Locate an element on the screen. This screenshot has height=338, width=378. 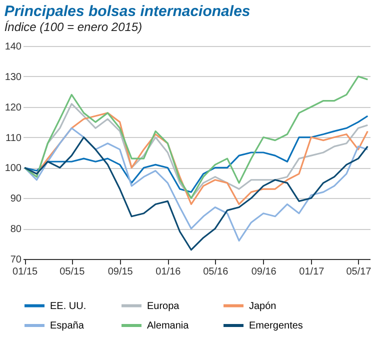
x-tick-label: 01/15 is located at coordinates (25, 272).